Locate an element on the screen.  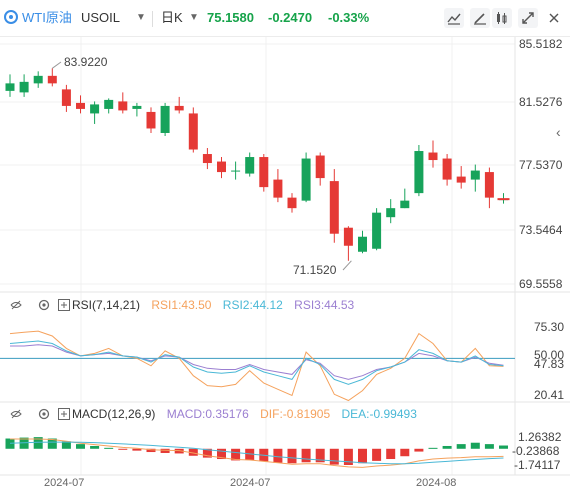
symbol-dropdown-icon: ▼ is located at coordinates (141, 17).